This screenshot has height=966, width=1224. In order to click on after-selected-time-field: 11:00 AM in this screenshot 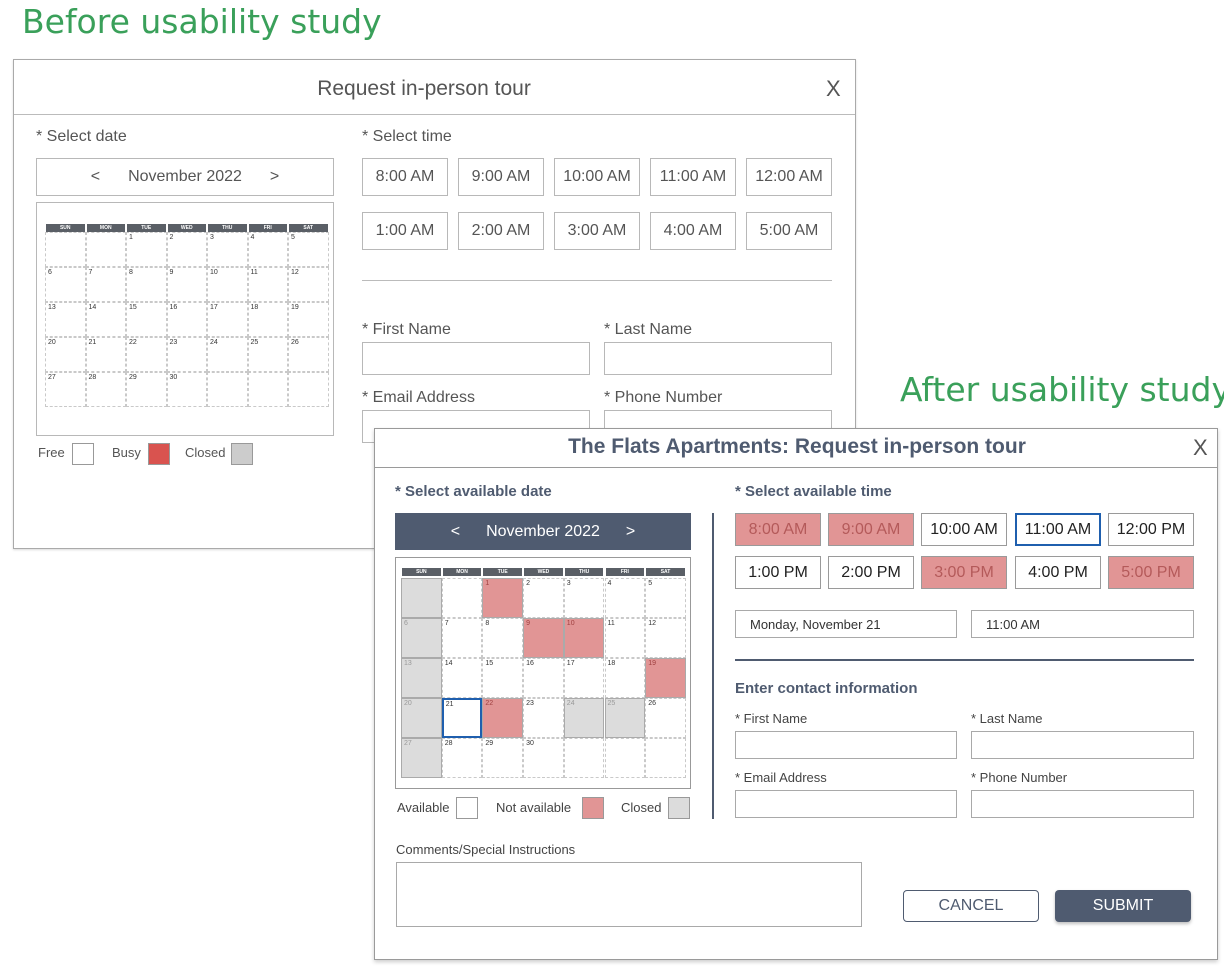, I will do `click(1082, 624)`.